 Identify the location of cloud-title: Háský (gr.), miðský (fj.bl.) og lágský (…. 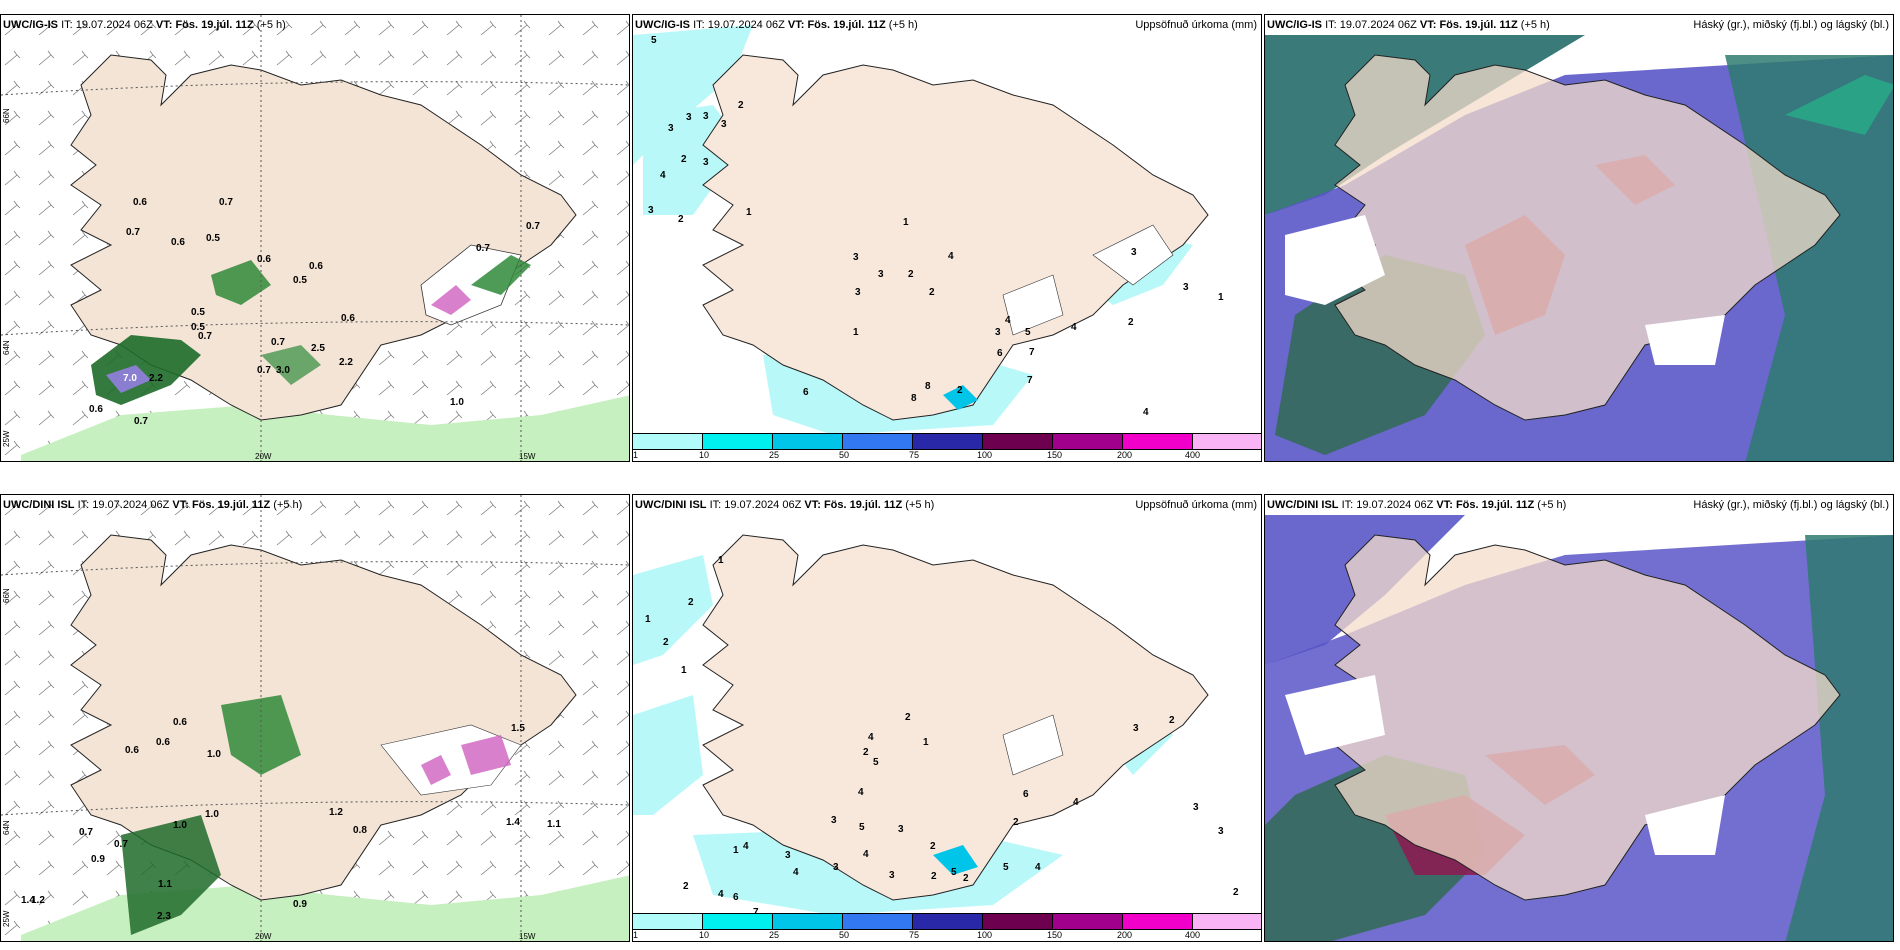
(1791, 25).